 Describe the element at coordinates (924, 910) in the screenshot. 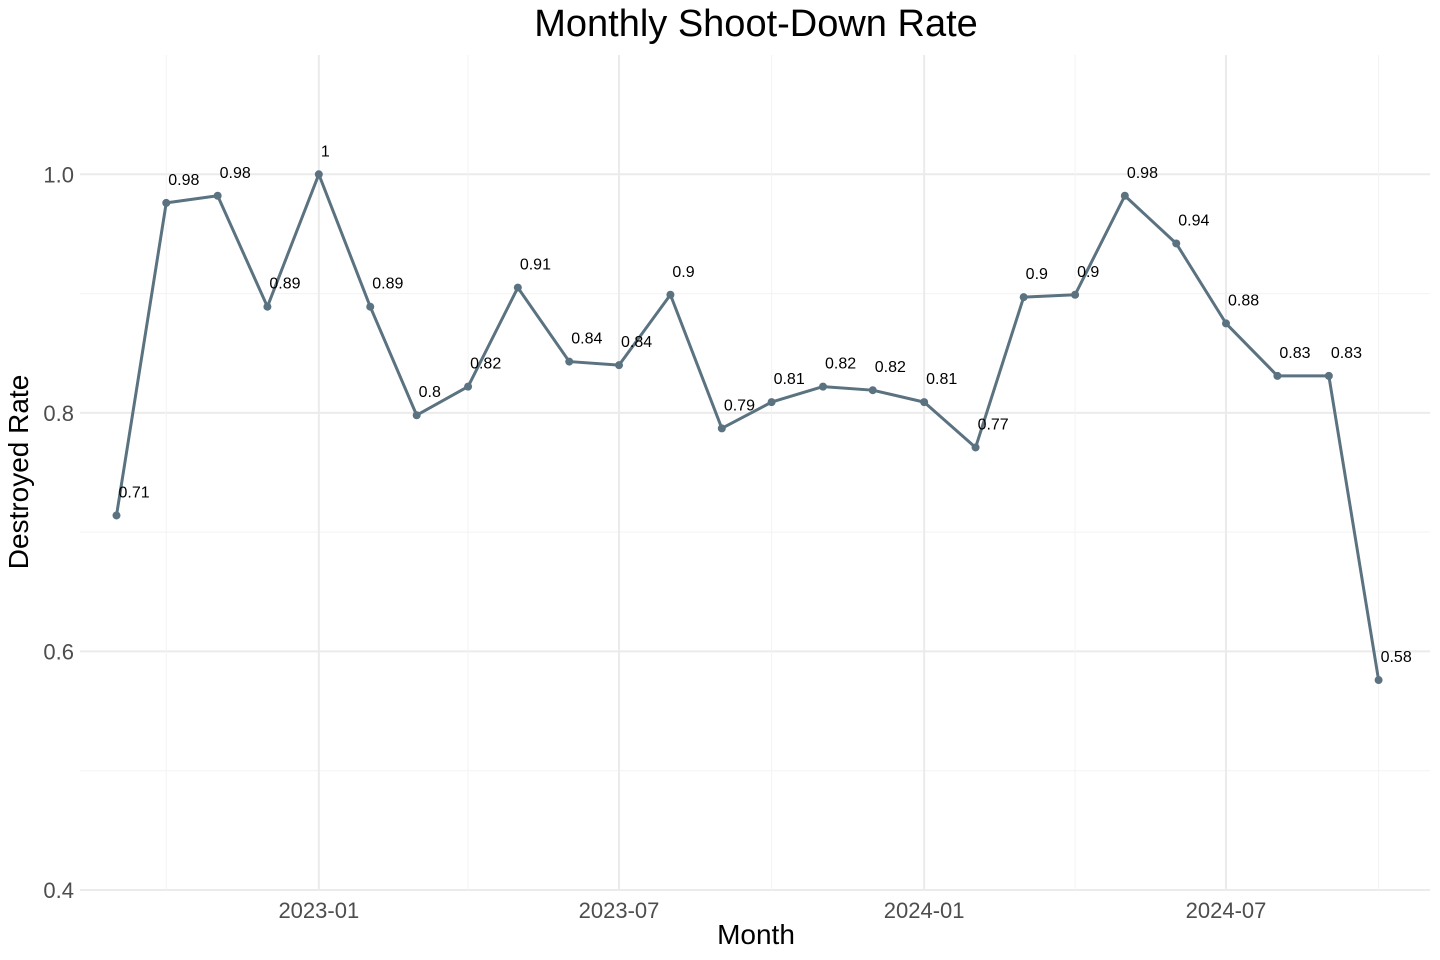

I see `x-tick-label: 2024-01` at that location.